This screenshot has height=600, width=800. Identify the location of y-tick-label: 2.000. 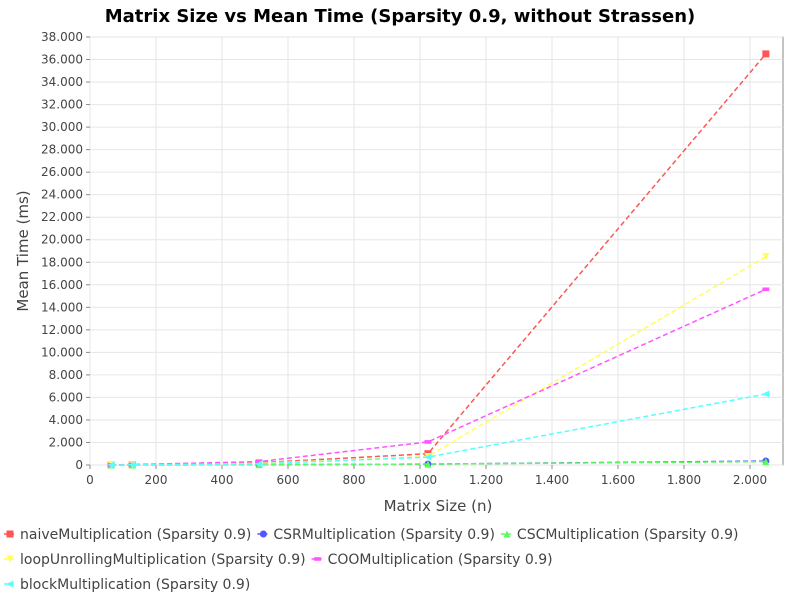
(66, 442).